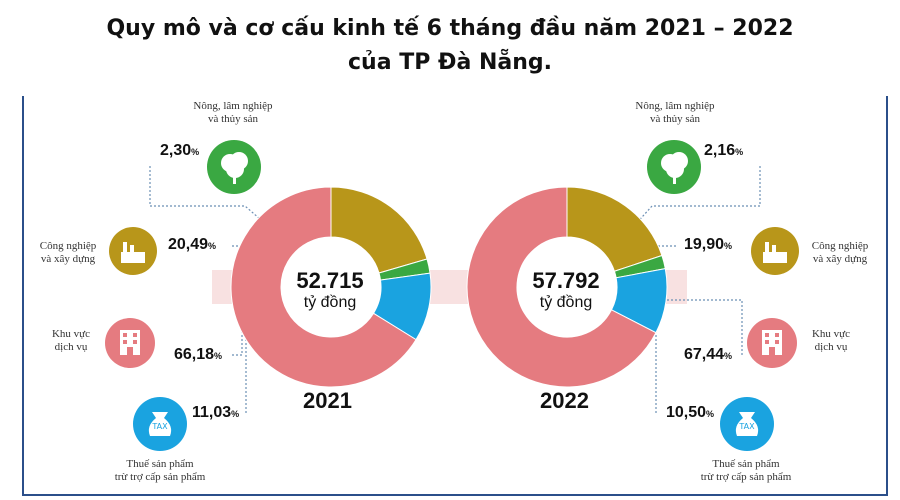 This screenshot has height=500, width=900. I want to click on label-tax-2021: Thuế sản phẩm trừ trợ cấp sản phẩm, so click(160, 470).